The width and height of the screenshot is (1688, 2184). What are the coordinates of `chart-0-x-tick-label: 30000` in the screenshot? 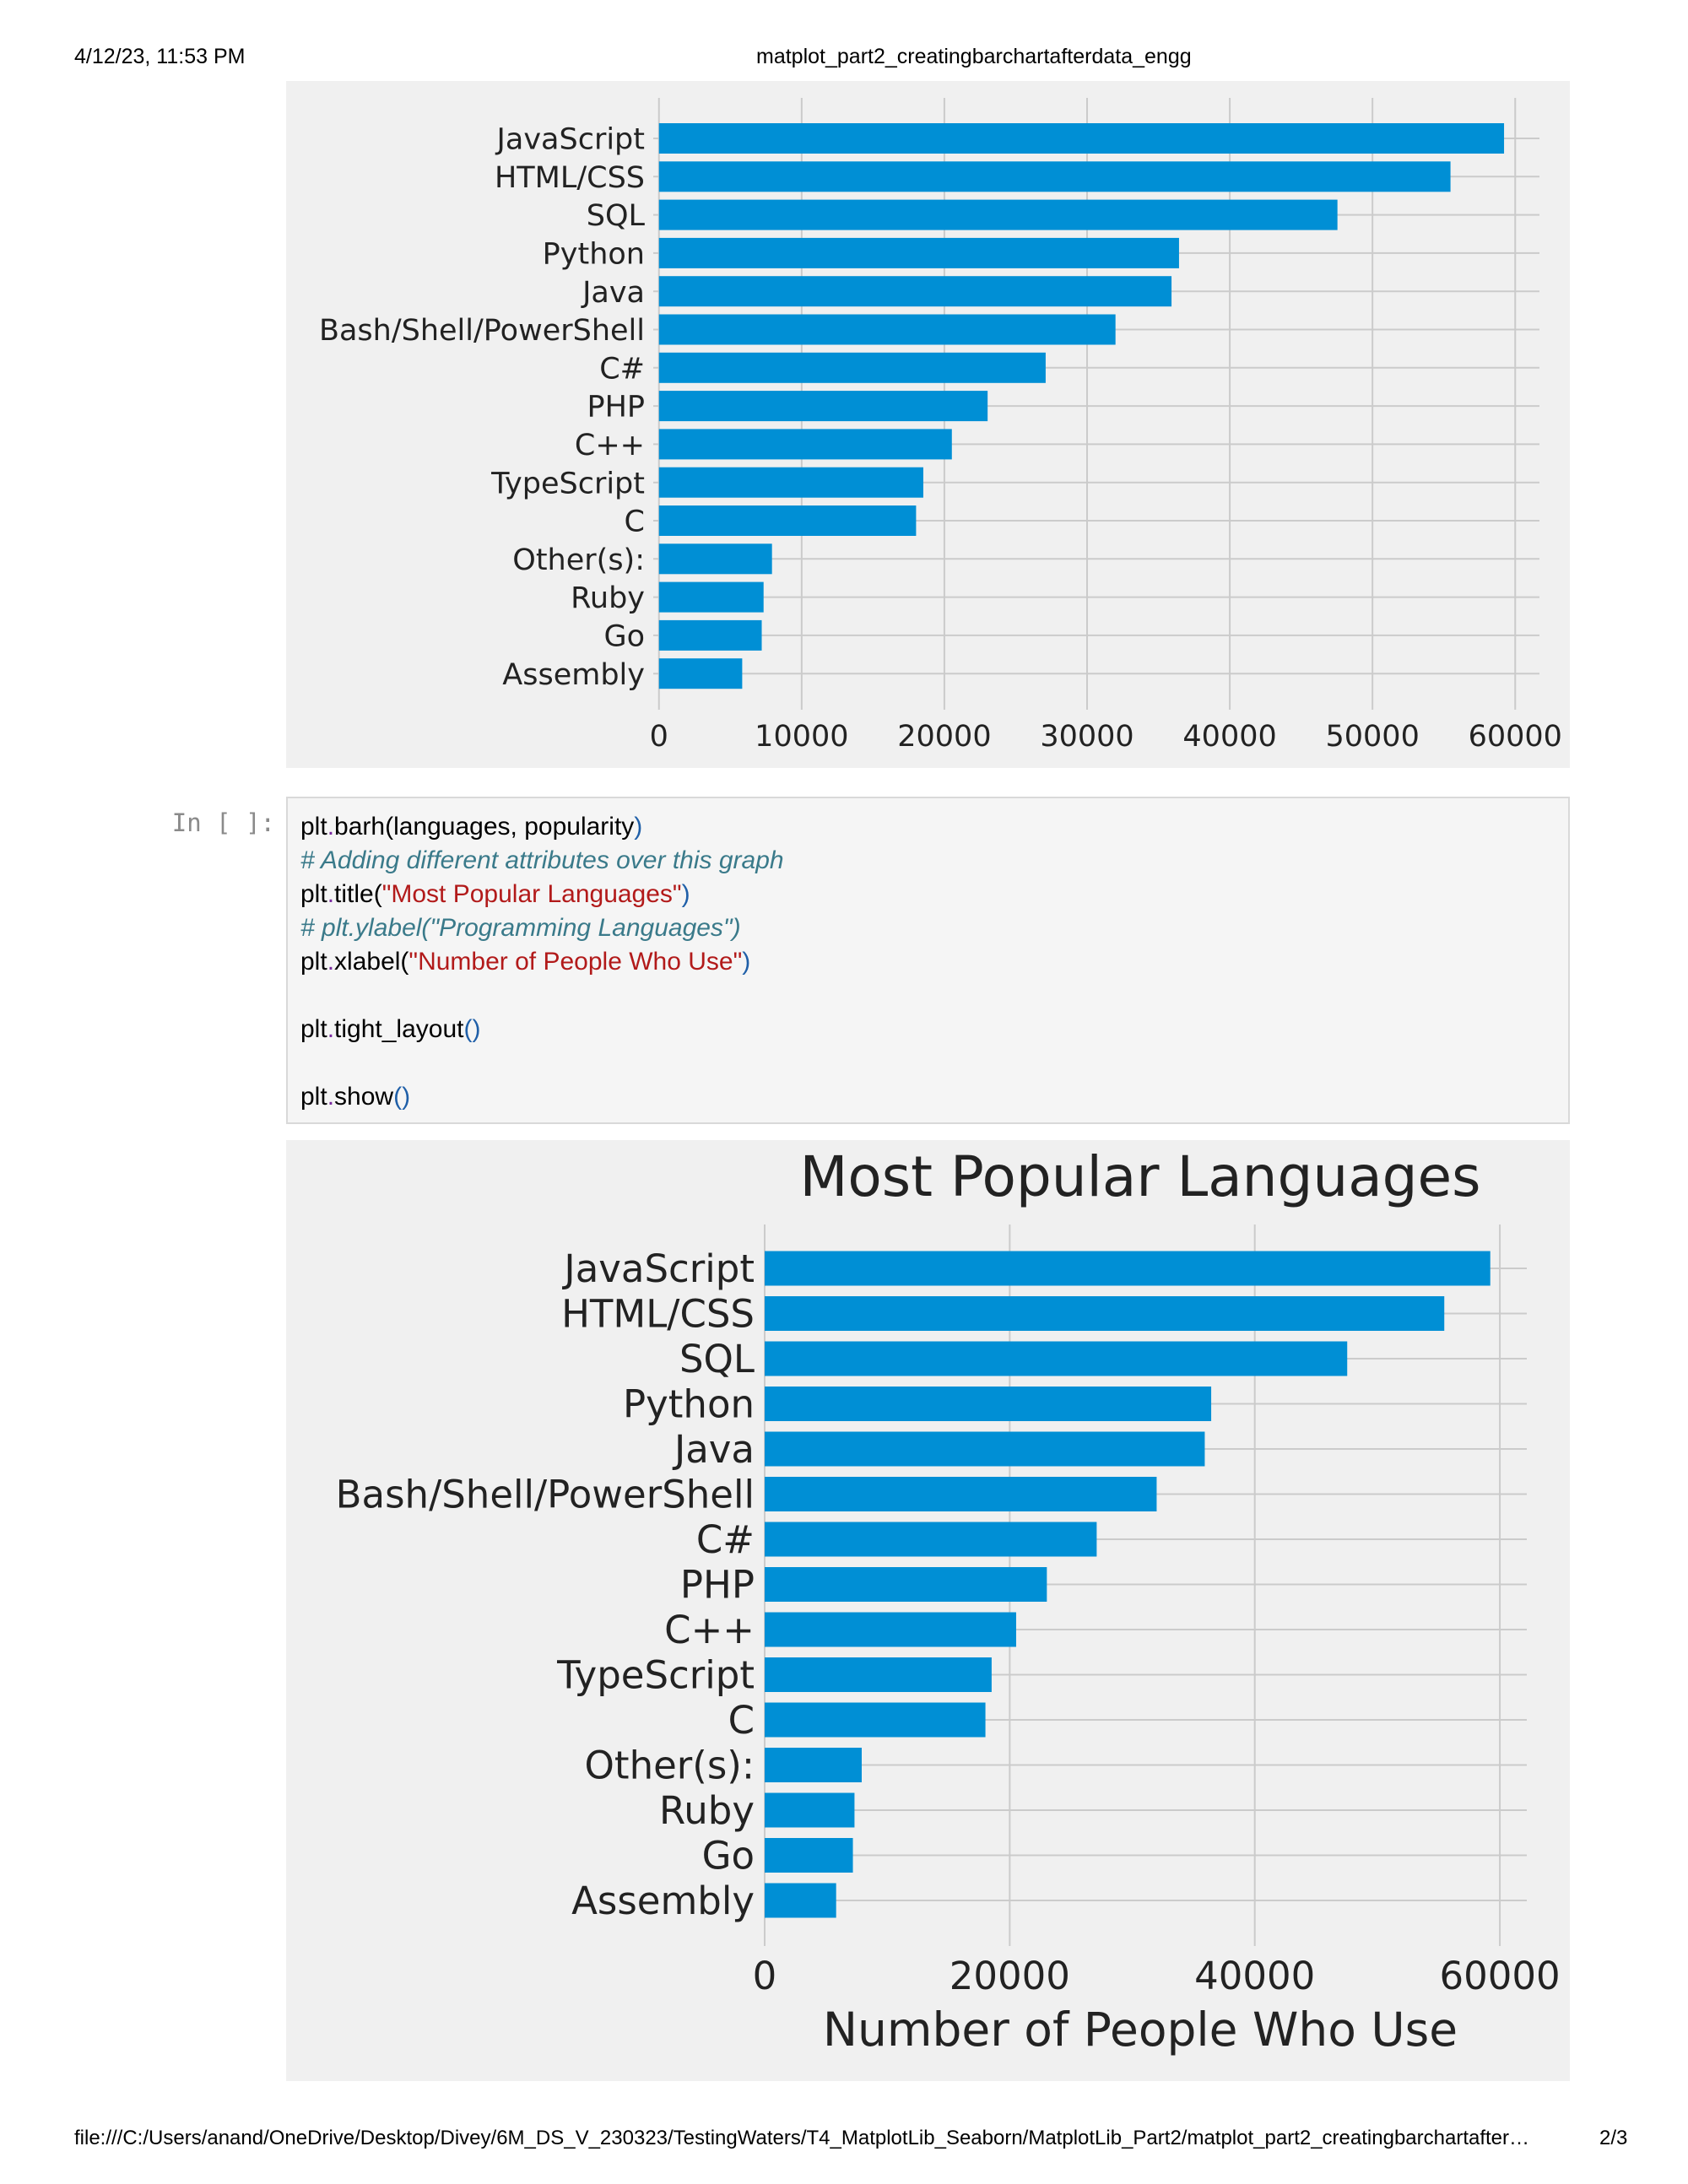 It's located at (1086, 737).